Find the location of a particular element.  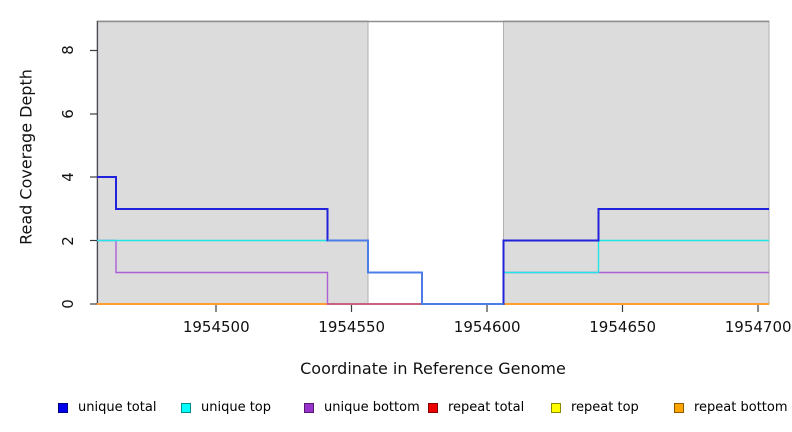

y-tick-label: 4 is located at coordinates (68, 177).